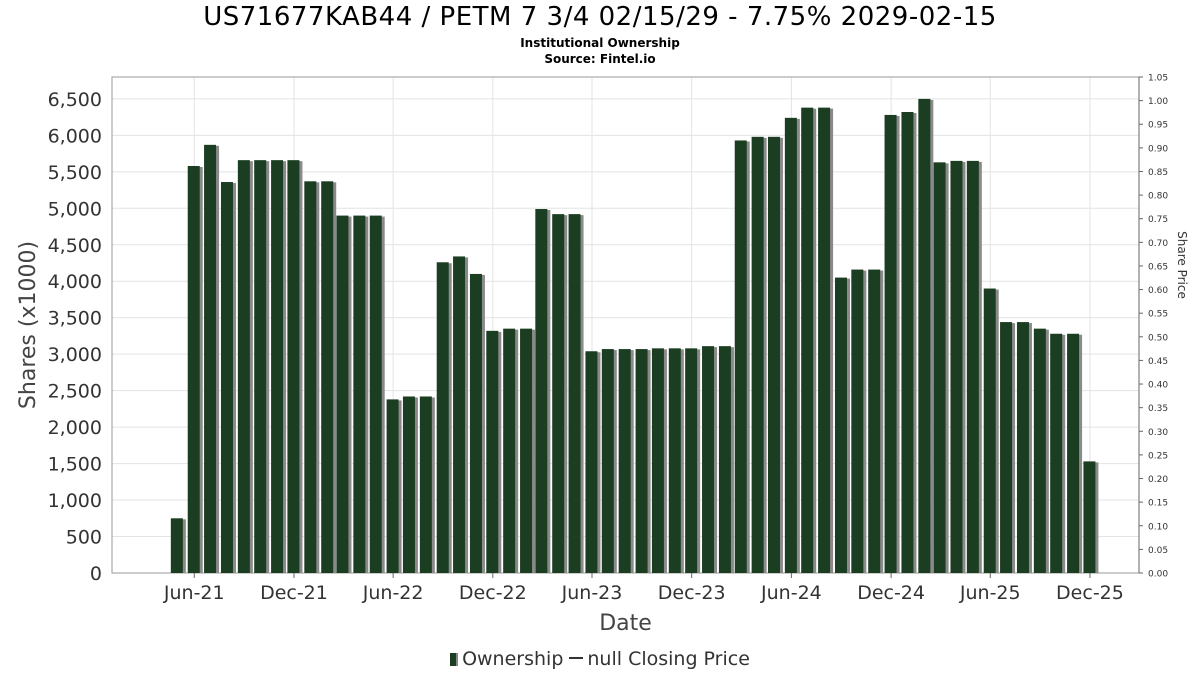  What do you see at coordinates (600, 43) in the screenshot?
I see `chart-subtitle: Institutional Ownership` at bounding box center [600, 43].